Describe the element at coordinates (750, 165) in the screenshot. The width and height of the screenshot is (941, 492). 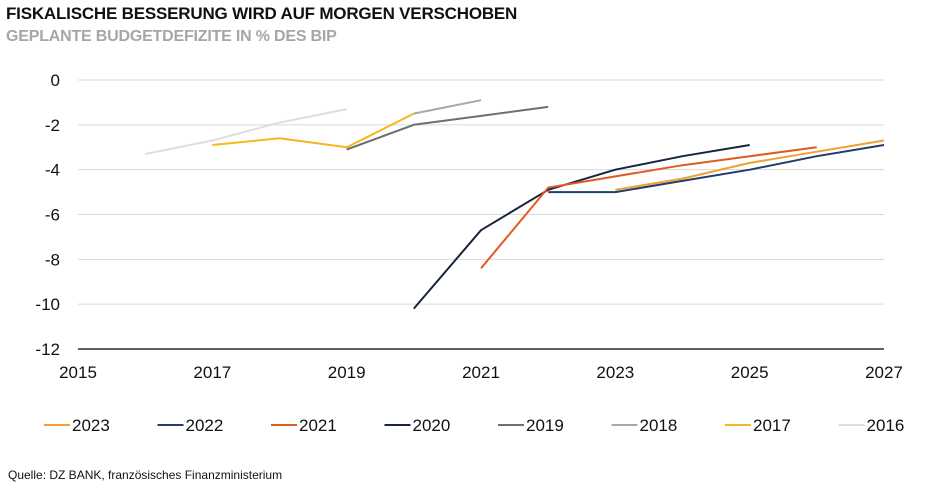
I see `series-line-2023` at that location.